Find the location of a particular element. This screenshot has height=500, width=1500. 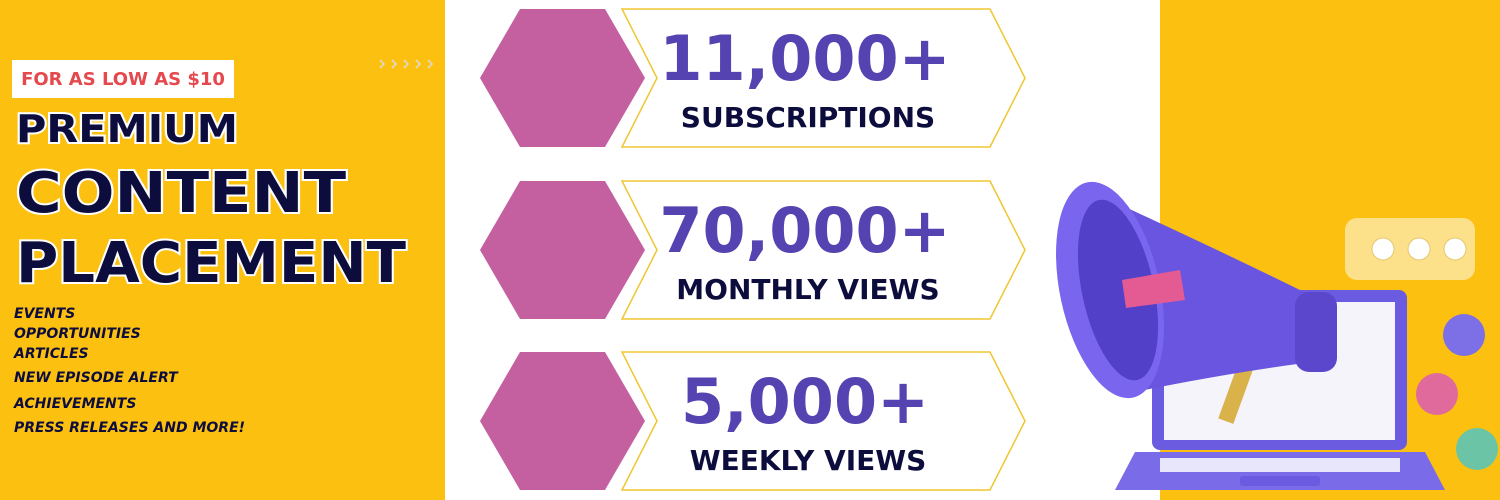

headline: PLACEMENT is located at coordinates (211, 263).